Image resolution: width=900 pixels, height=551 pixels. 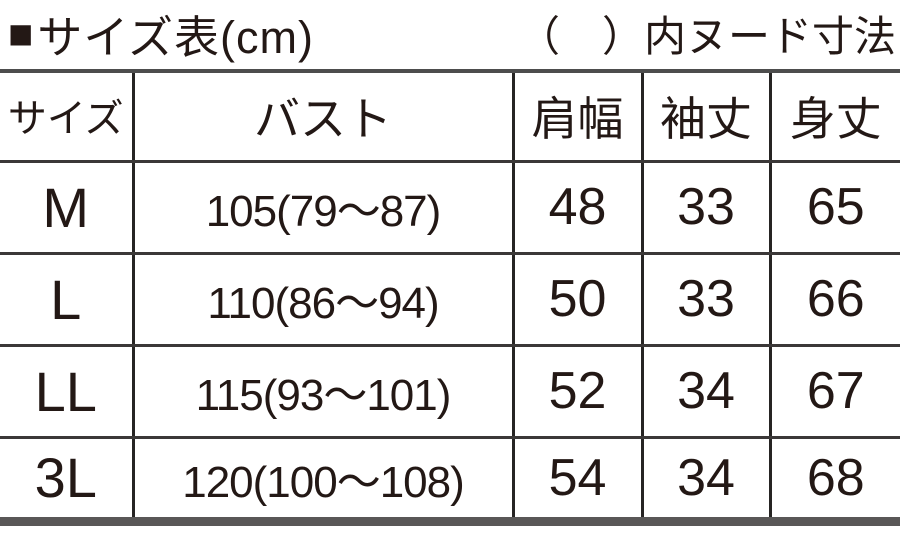 What do you see at coordinates (324, 392) in the screenshot?
I see `bust-value: 115(93〜101)` at bounding box center [324, 392].